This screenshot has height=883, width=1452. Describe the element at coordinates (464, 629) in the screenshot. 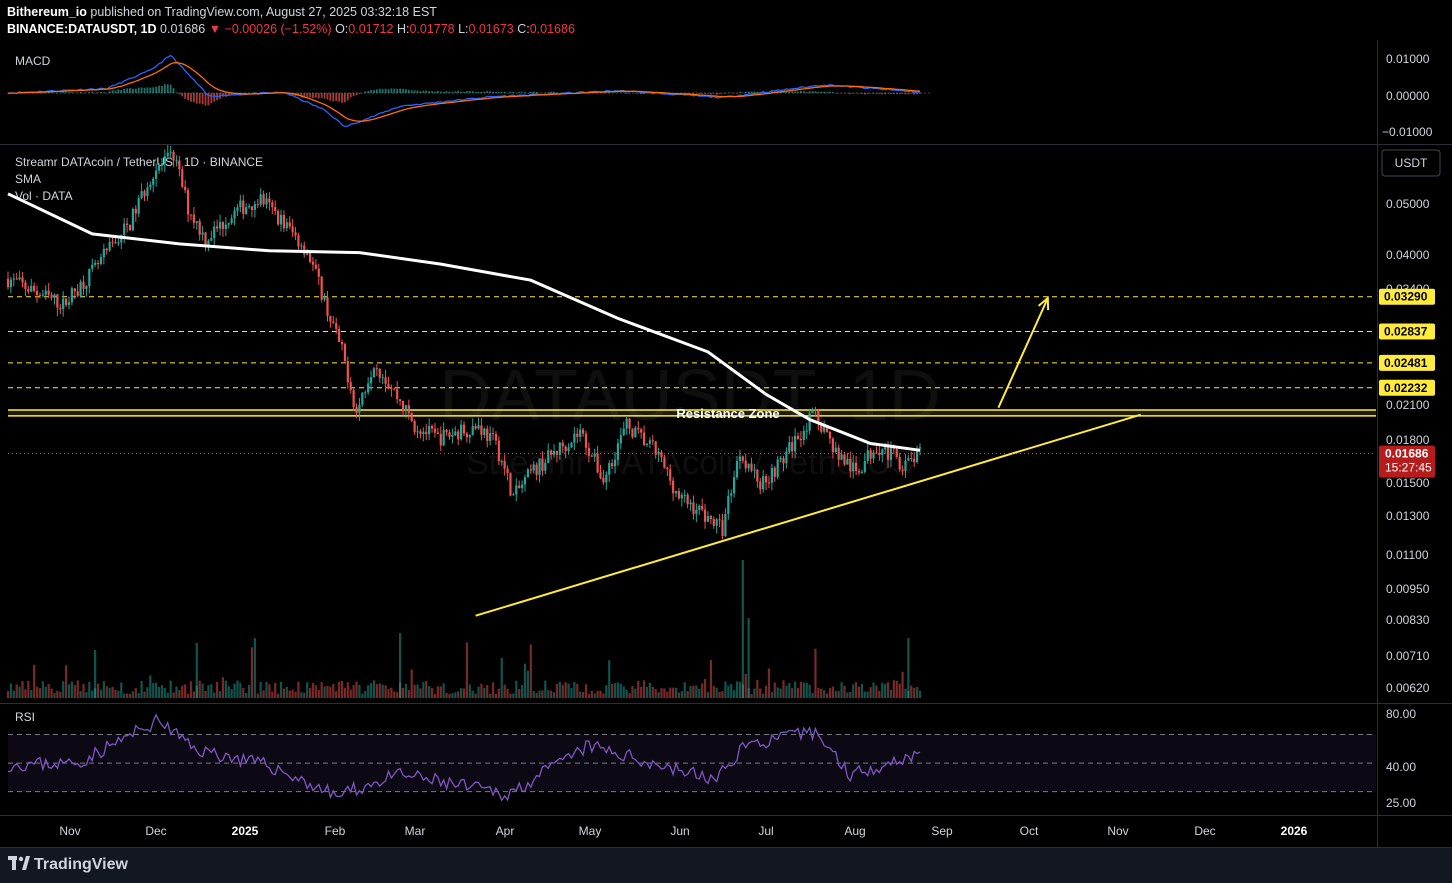

I see `volume-bars` at that location.